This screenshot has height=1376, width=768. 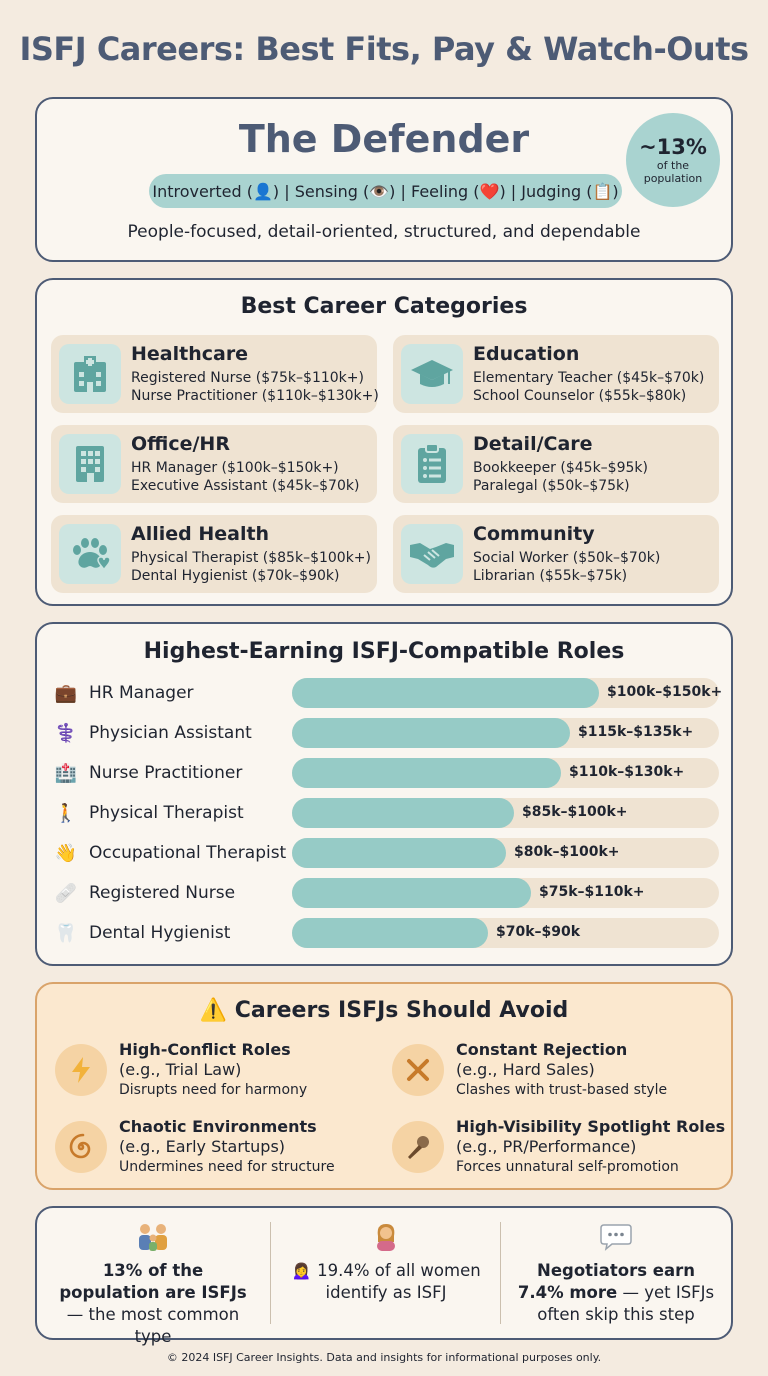 I want to click on earnings-row: 💼 HR Manager $100k–$150k+, so click(x=384, y=693).